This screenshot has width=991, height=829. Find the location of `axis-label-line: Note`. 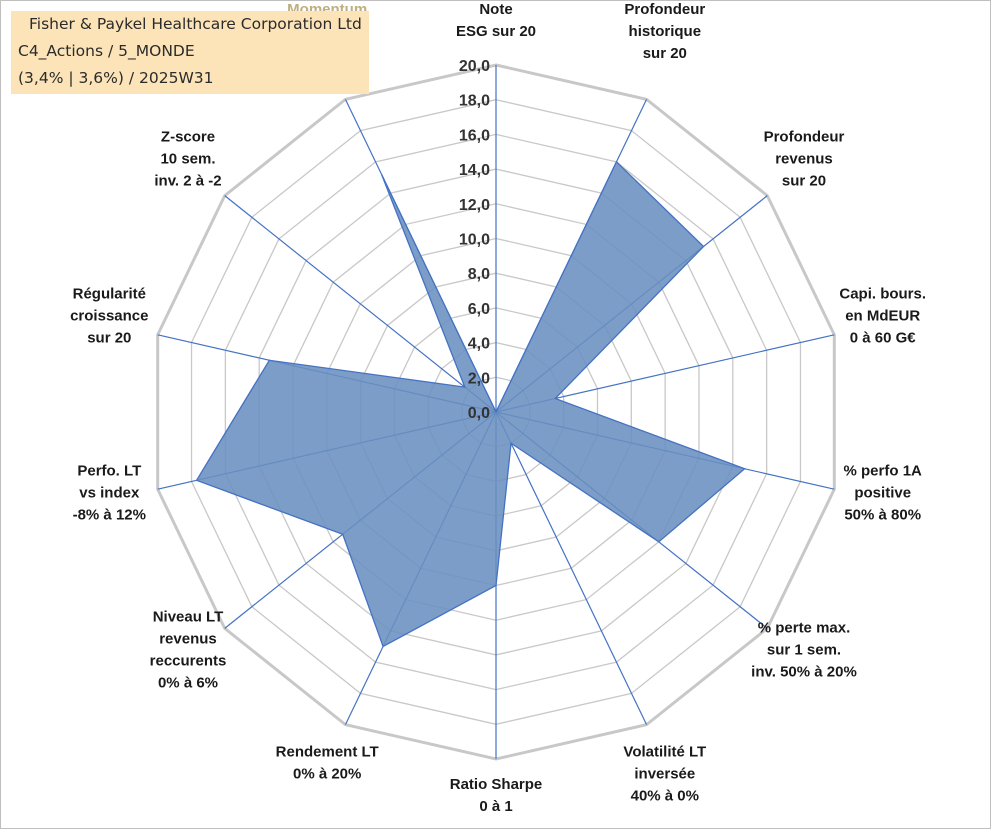

axis-label-line: Note is located at coordinates (495, 9).